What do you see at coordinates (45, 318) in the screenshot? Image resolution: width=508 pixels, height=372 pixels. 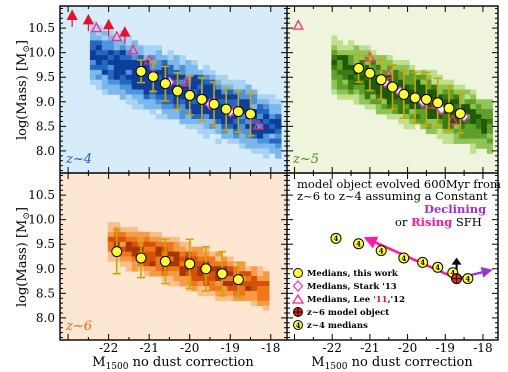 I see `y-tick-label: 8.0` at bounding box center [45, 318].